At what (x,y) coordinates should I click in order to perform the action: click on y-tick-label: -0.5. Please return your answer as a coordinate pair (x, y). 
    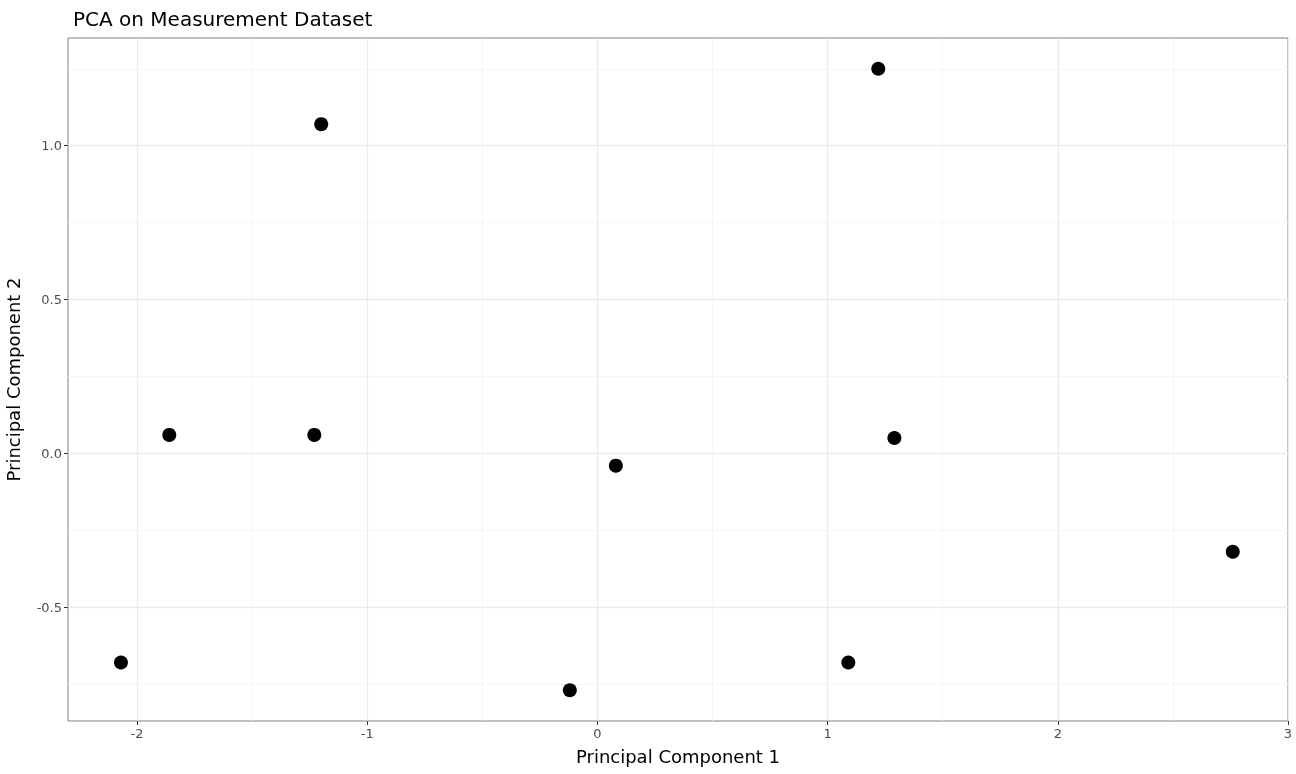
    Looking at the image, I should click on (49, 607).